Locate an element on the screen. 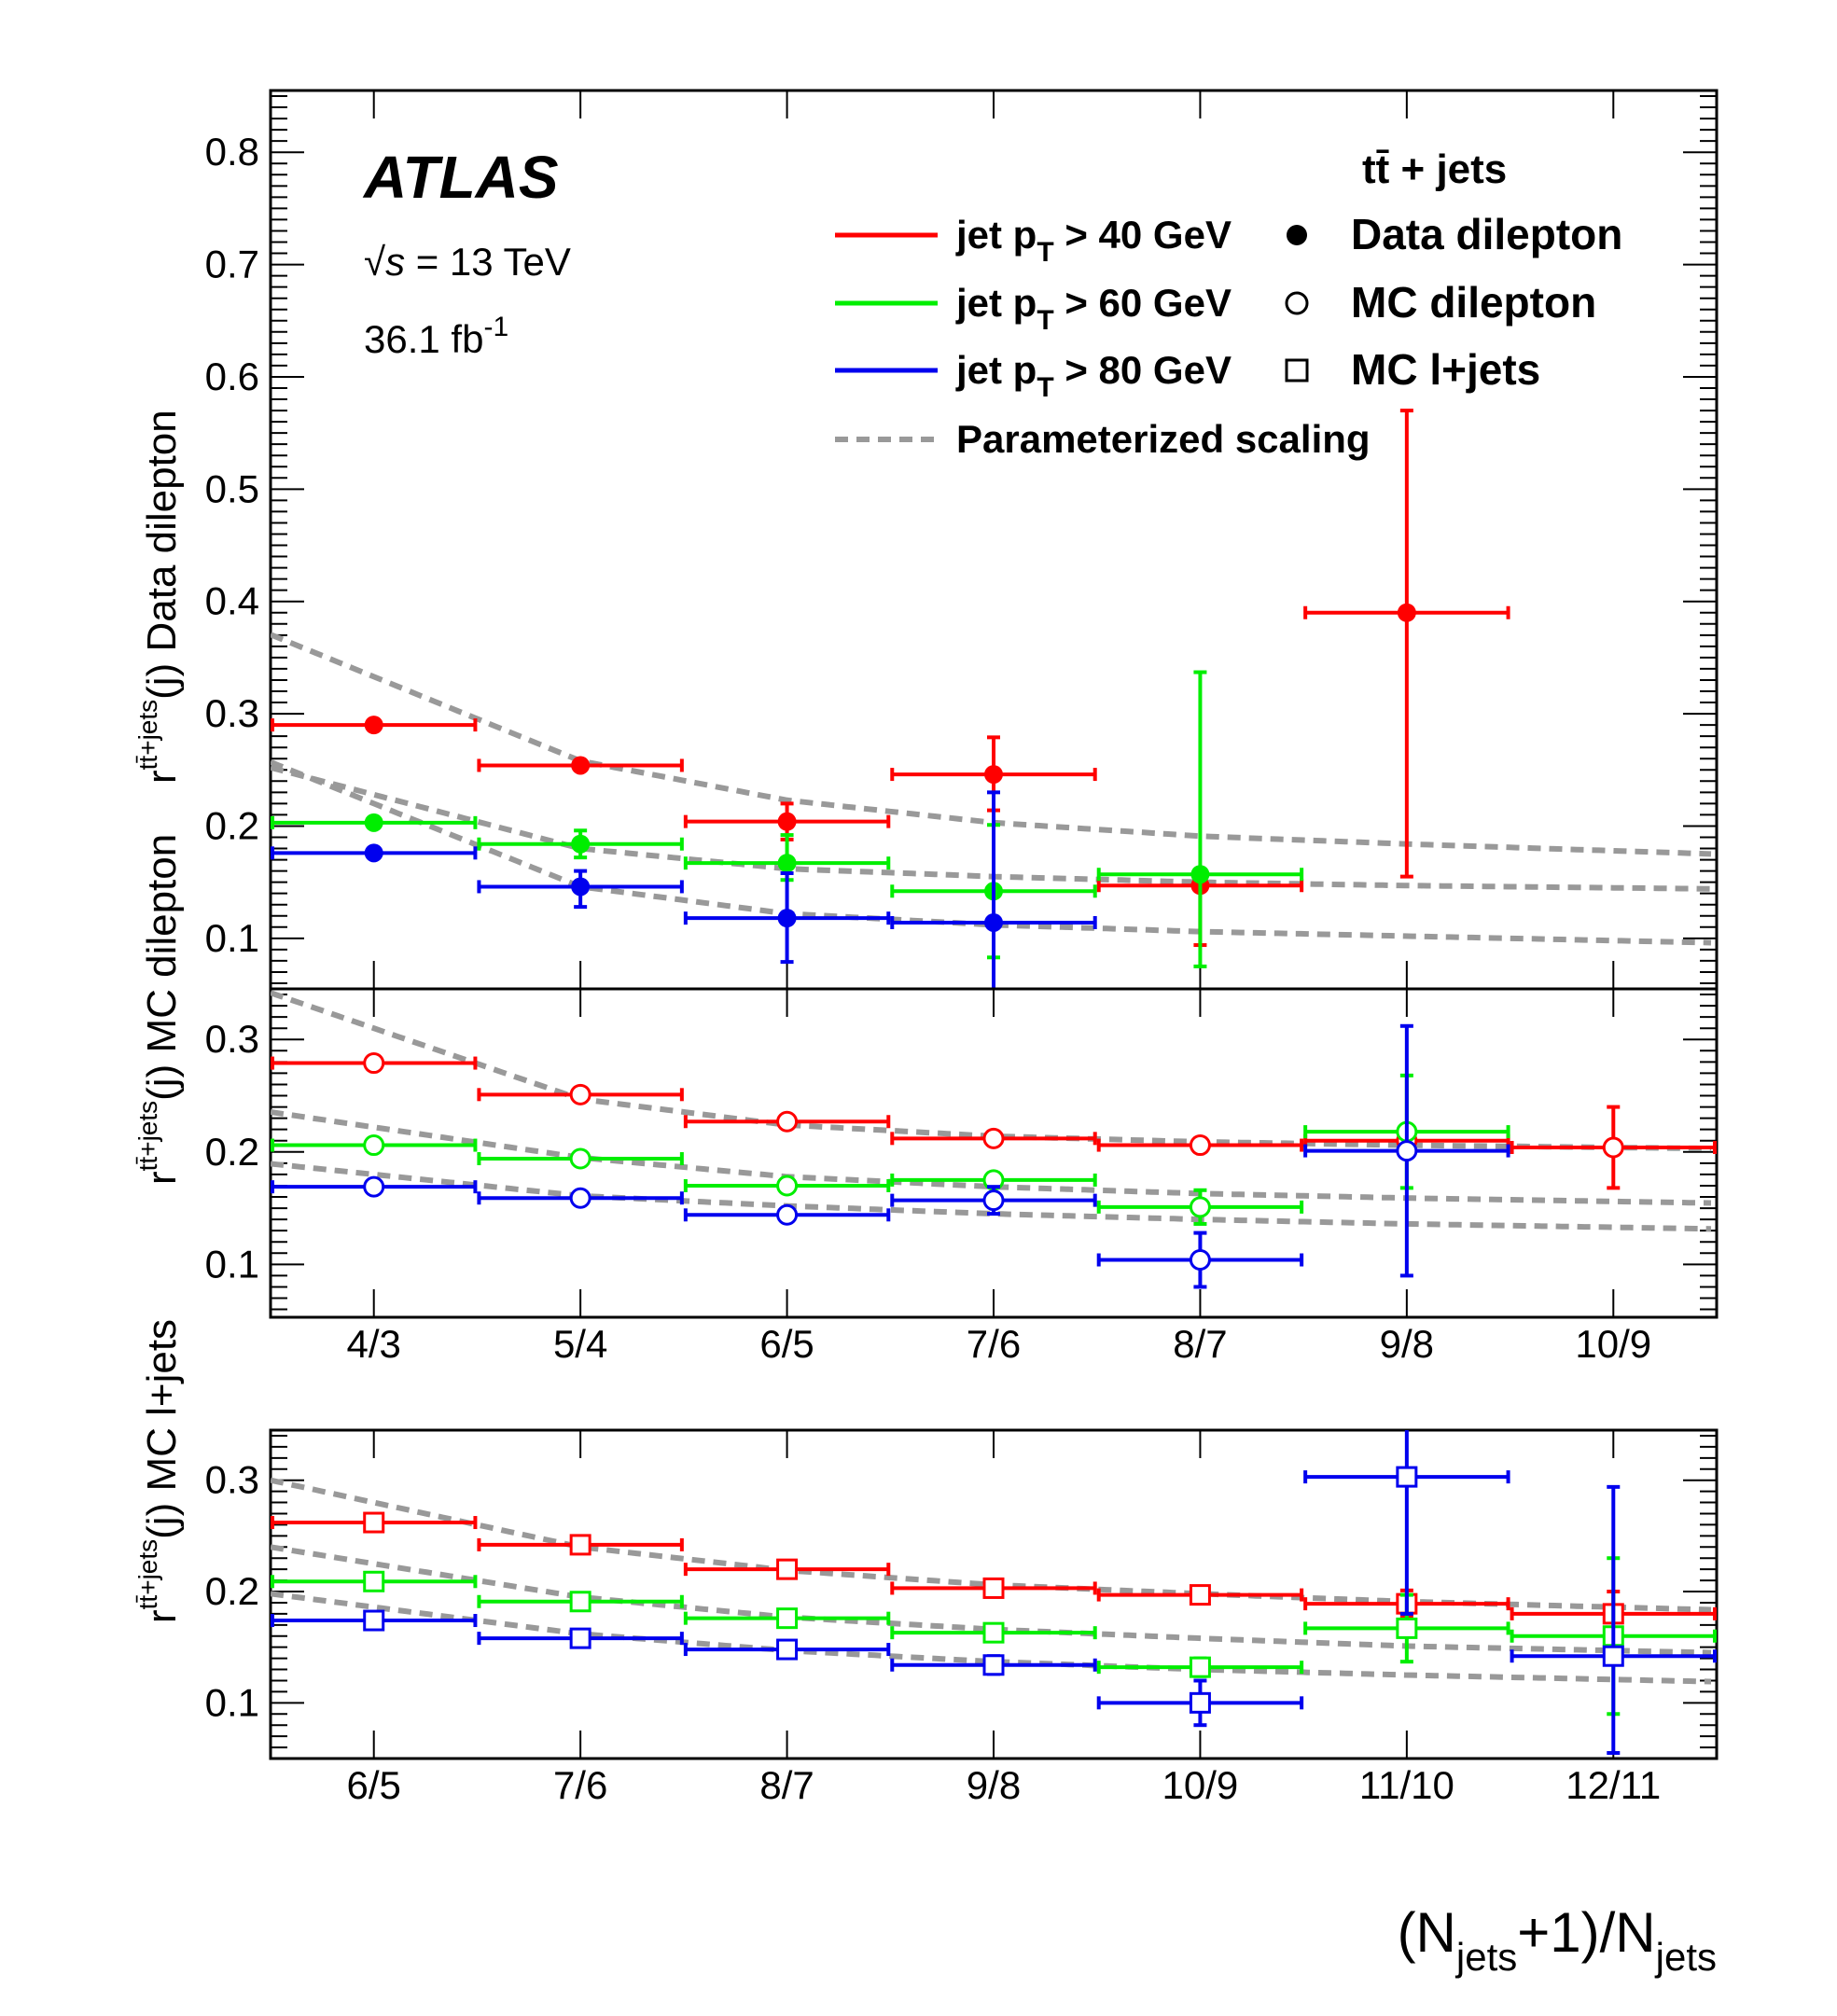  y-axis-label-text: rtt̄+jets(j) Data dilepton is located at coordinates (159, 597).